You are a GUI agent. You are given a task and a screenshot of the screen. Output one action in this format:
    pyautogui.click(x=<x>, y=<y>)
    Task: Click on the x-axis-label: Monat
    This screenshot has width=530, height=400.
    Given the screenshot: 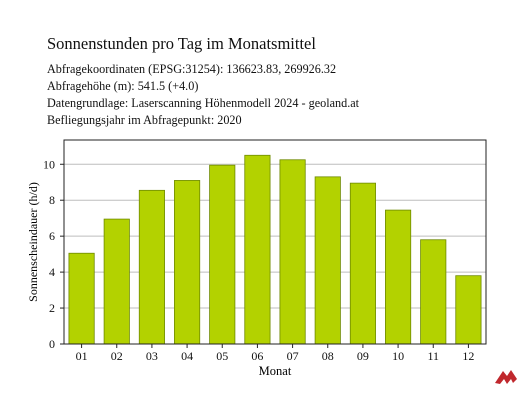 What is the action you would take?
    pyautogui.click(x=275, y=371)
    